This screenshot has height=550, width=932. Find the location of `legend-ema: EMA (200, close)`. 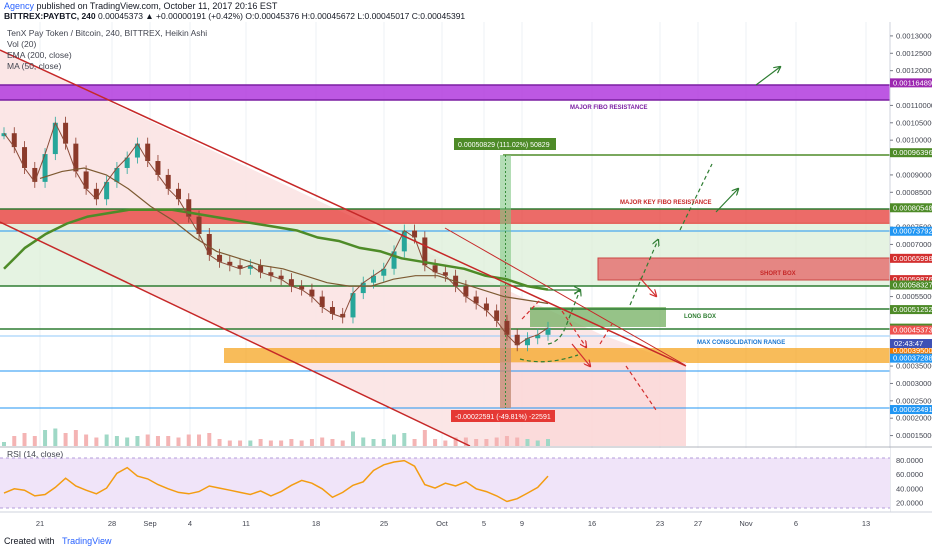

legend-ema: EMA (200, close) is located at coordinates (39, 55).